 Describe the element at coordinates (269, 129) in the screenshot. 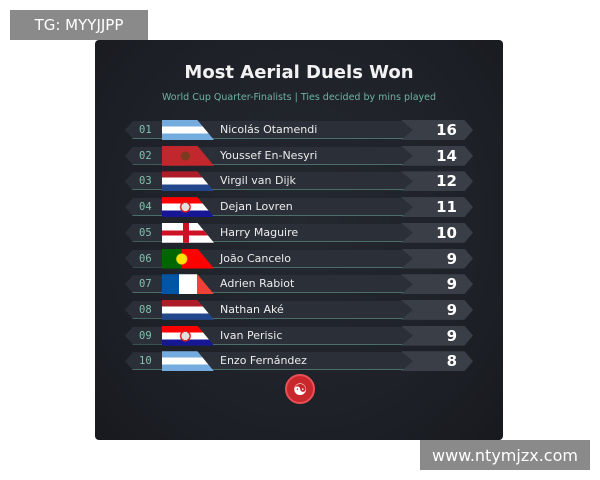

I see `player-name: Nicolás Otamendi` at that location.